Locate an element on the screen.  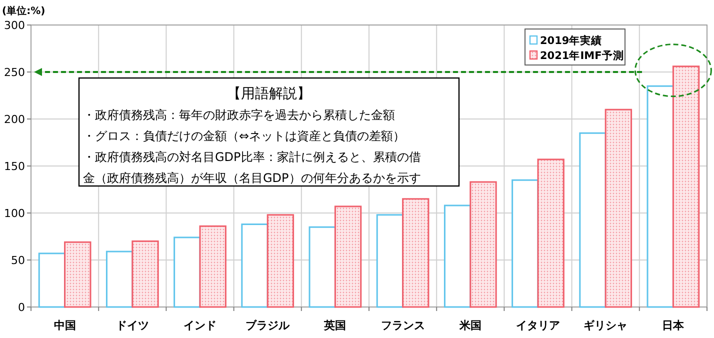
y-tick-label: 300 is located at coordinates (14, 25).